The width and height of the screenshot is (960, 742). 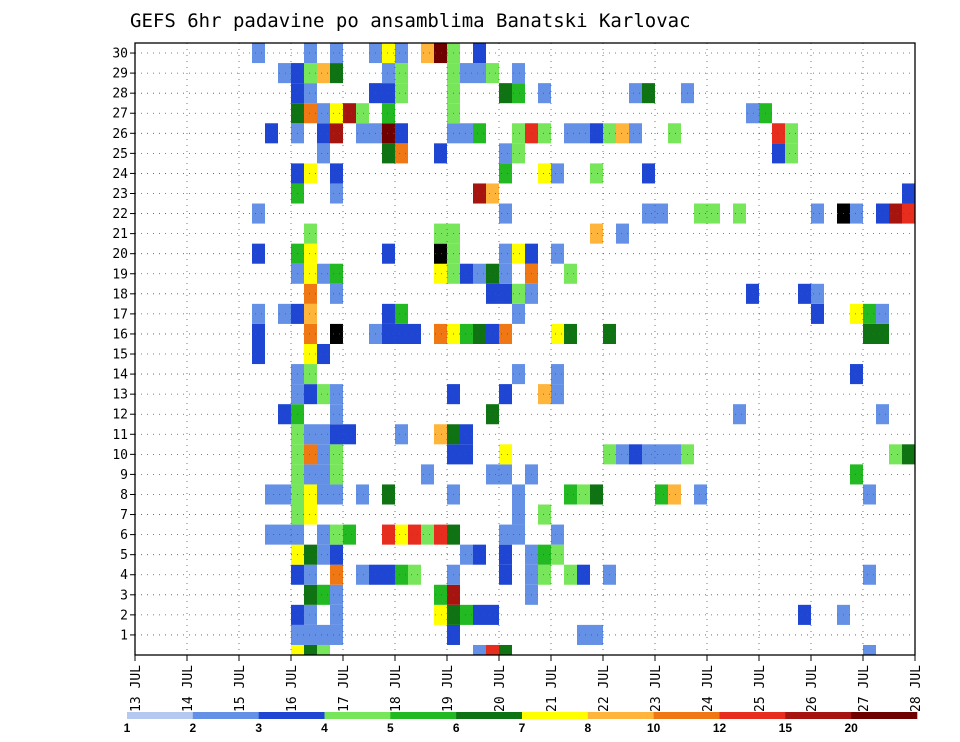 What do you see at coordinates (396, 688) in the screenshot?
I see `x-tick-label: 18 JUL` at bounding box center [396, 688].